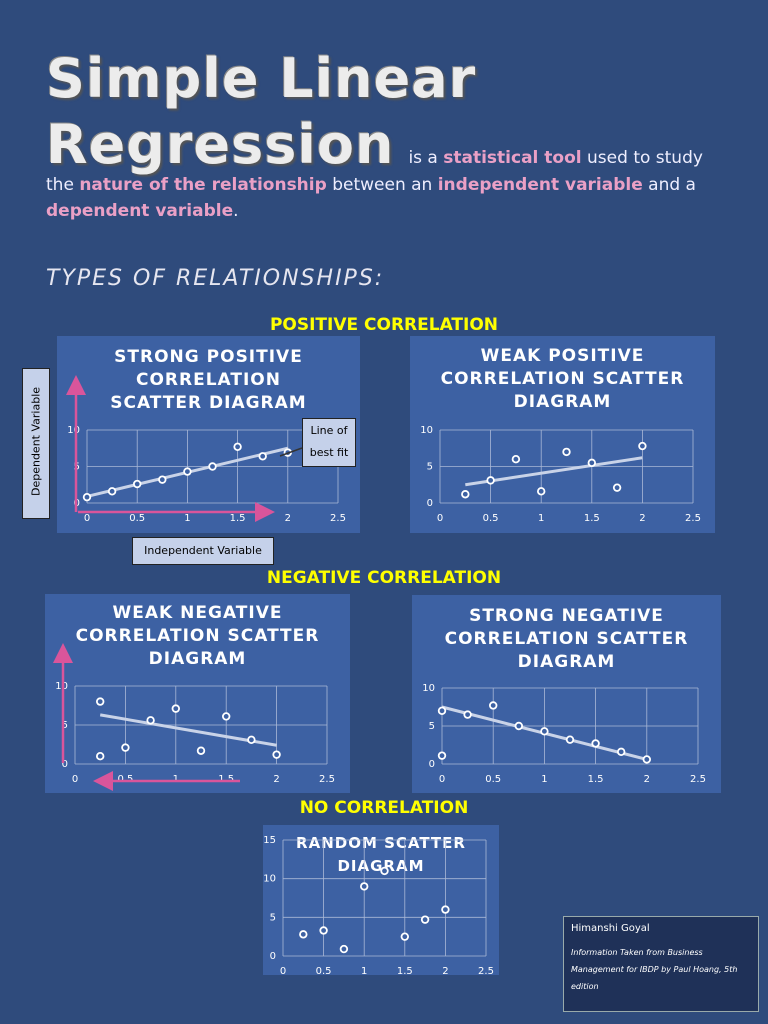 The width and height of the screenshot is (768, 1024). Describe the element at coordinates (384, 808) in the screenshot. I see `section-heading: NO CORRELATION` at that location.